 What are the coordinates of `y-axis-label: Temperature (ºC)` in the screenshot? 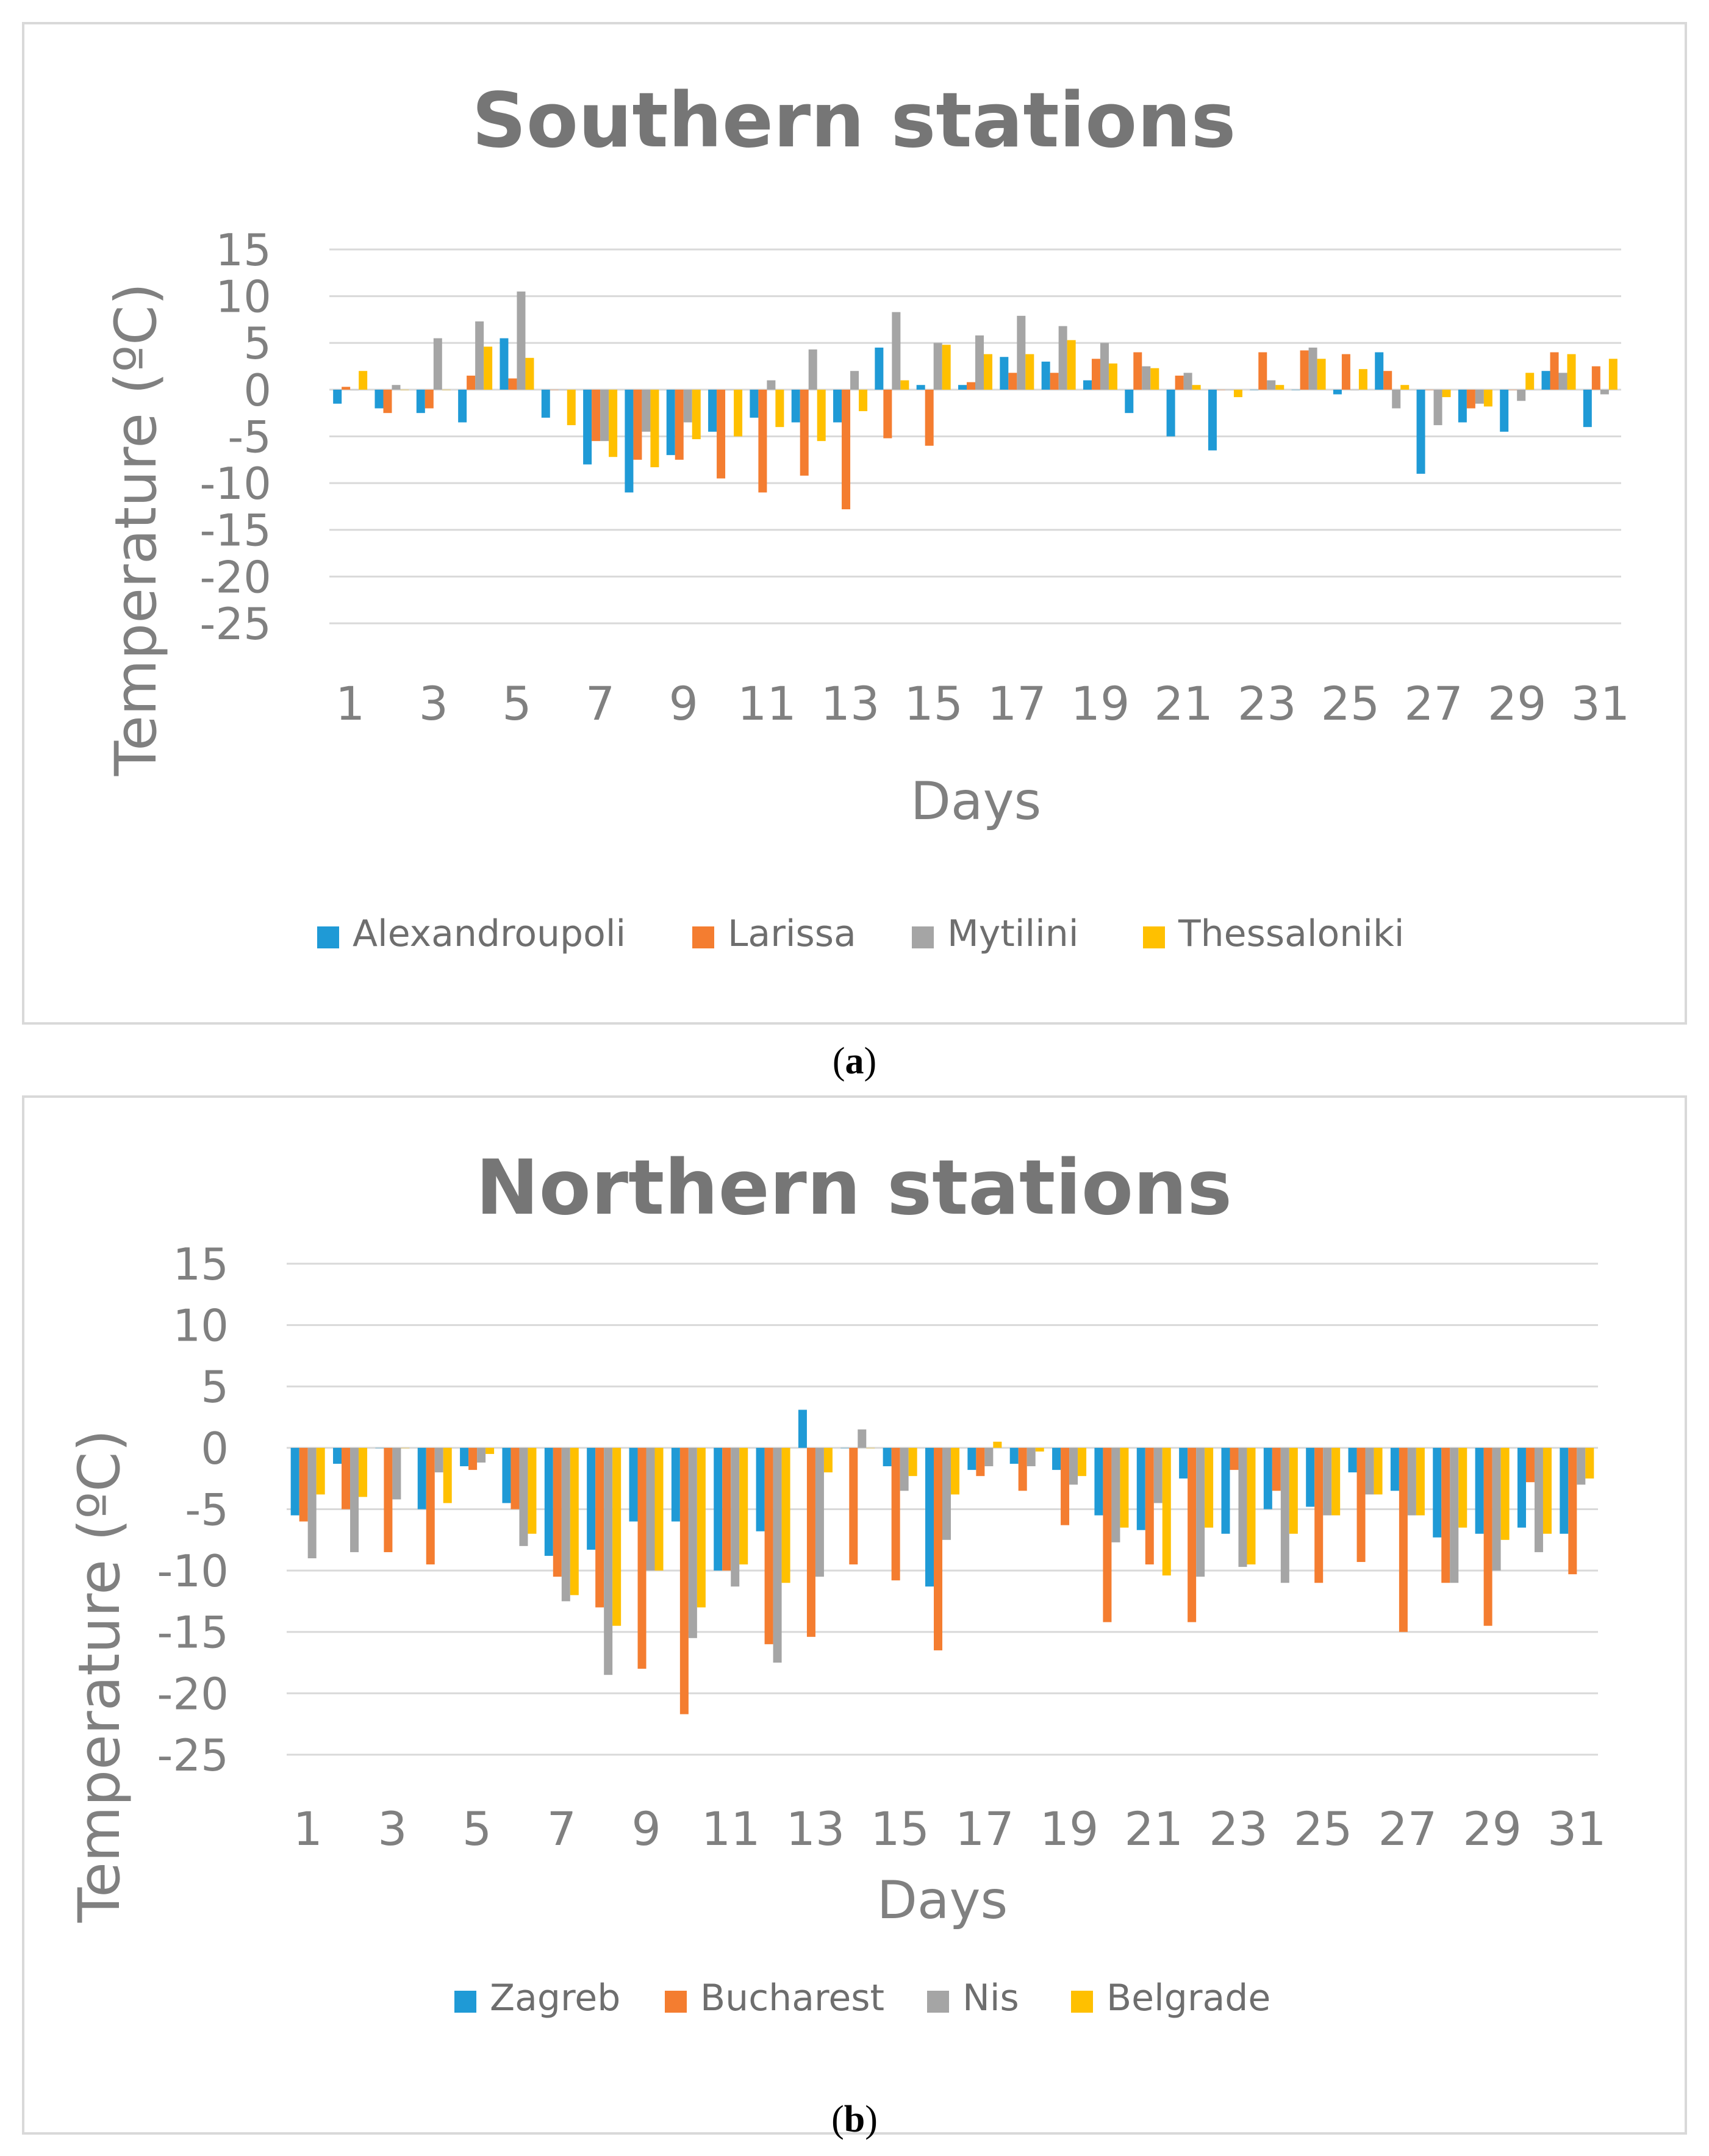 It's located at (136, 530).